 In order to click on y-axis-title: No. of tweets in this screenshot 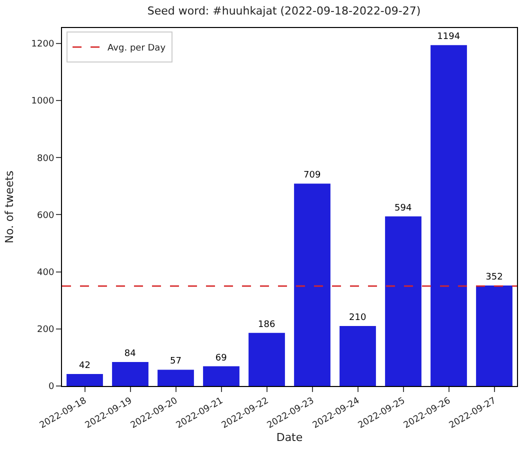, I will do `click(9, 207)`.